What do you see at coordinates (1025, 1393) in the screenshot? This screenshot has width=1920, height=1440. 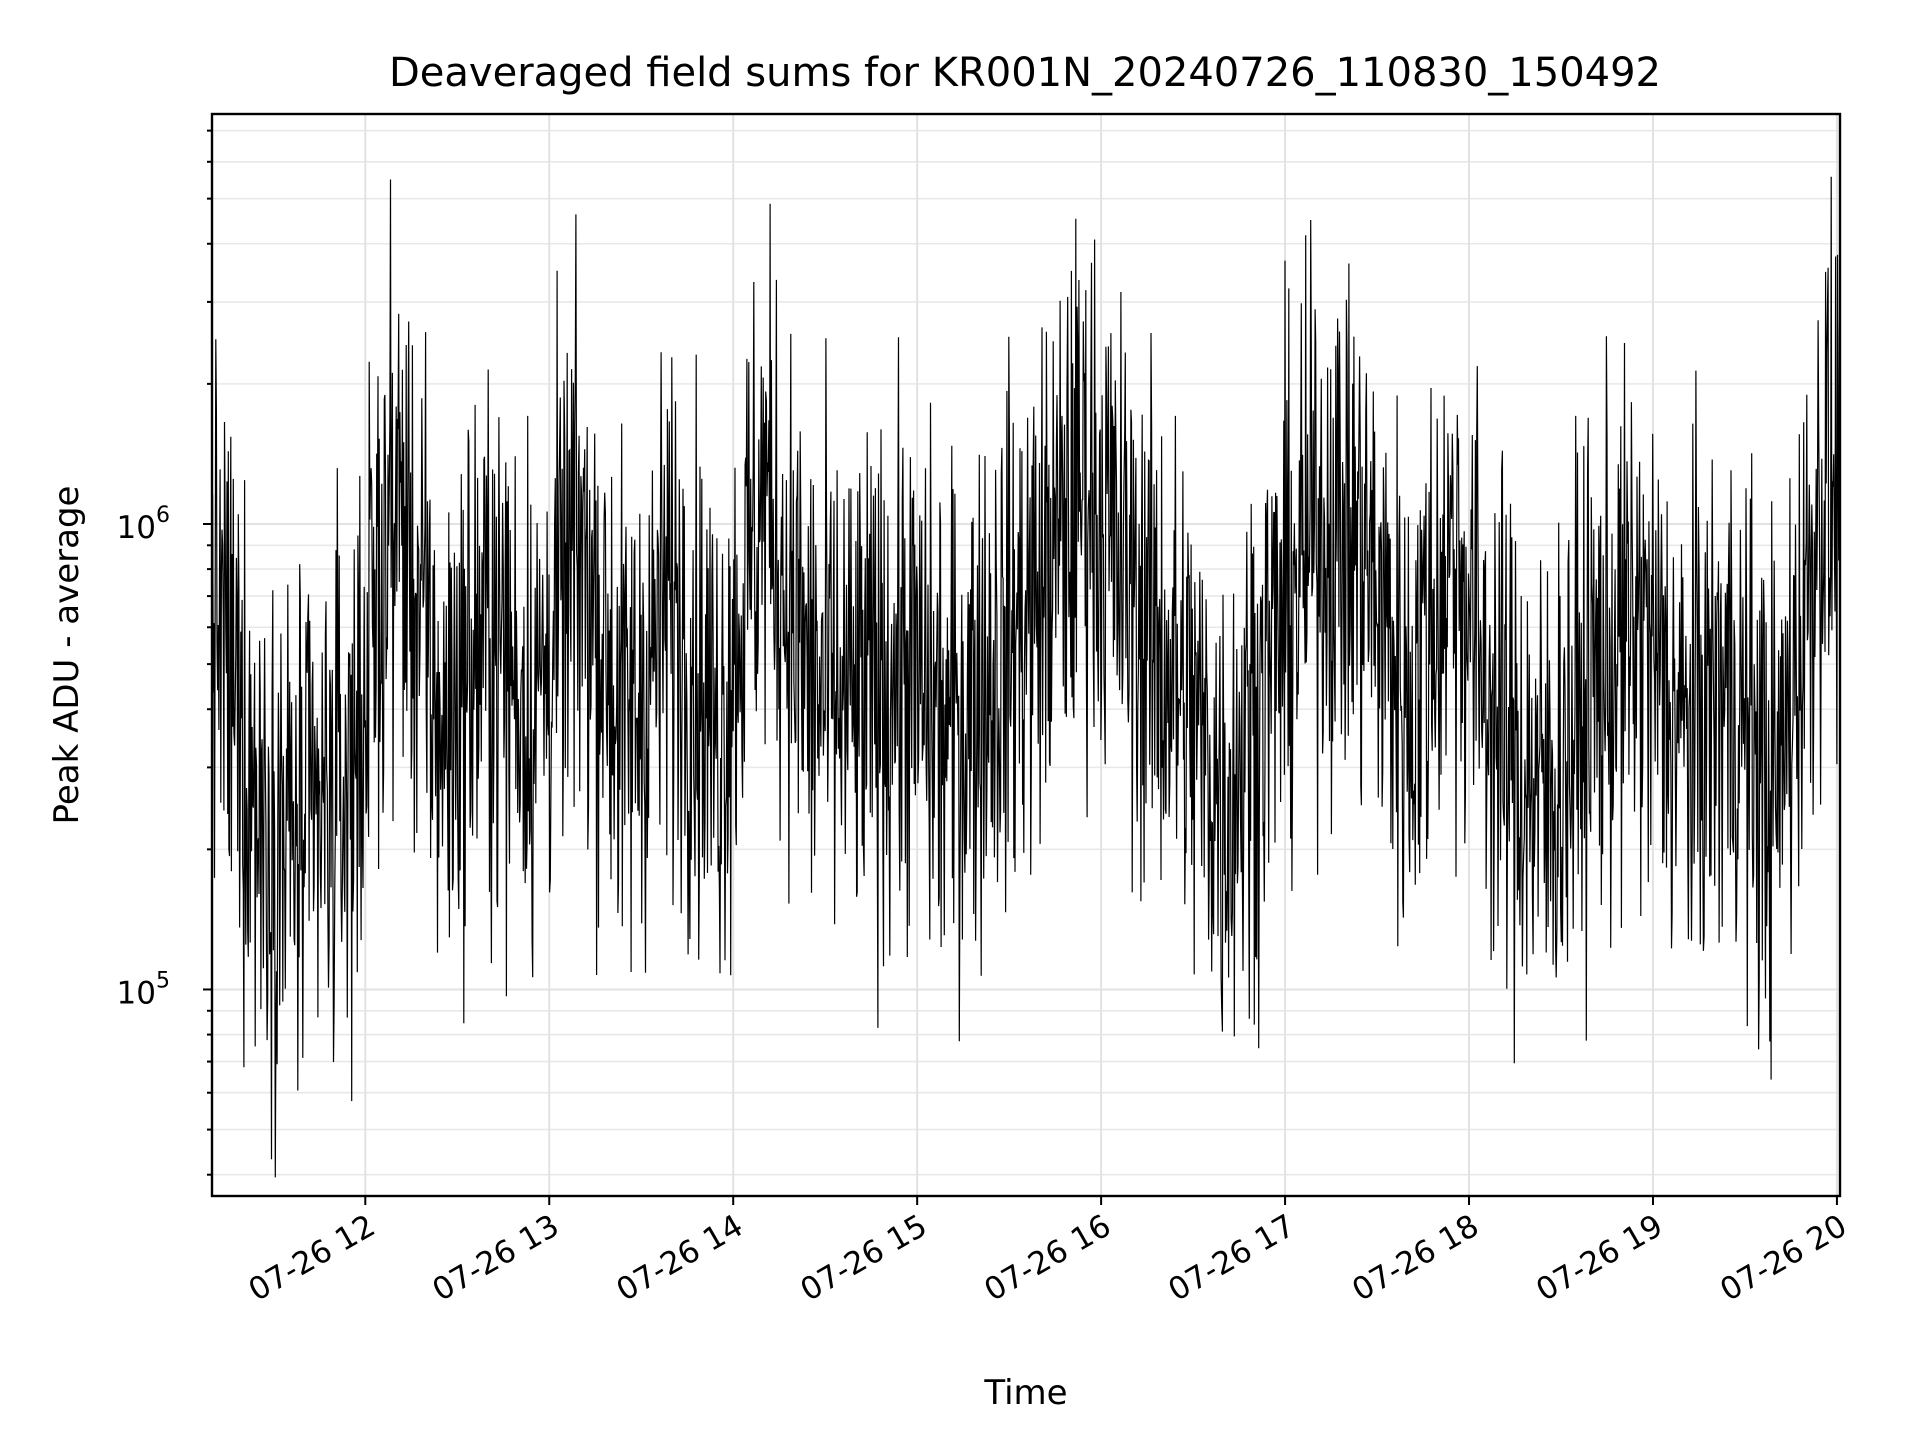 I see `x-axis-label: Time` at bounding box center [1025, 1393].